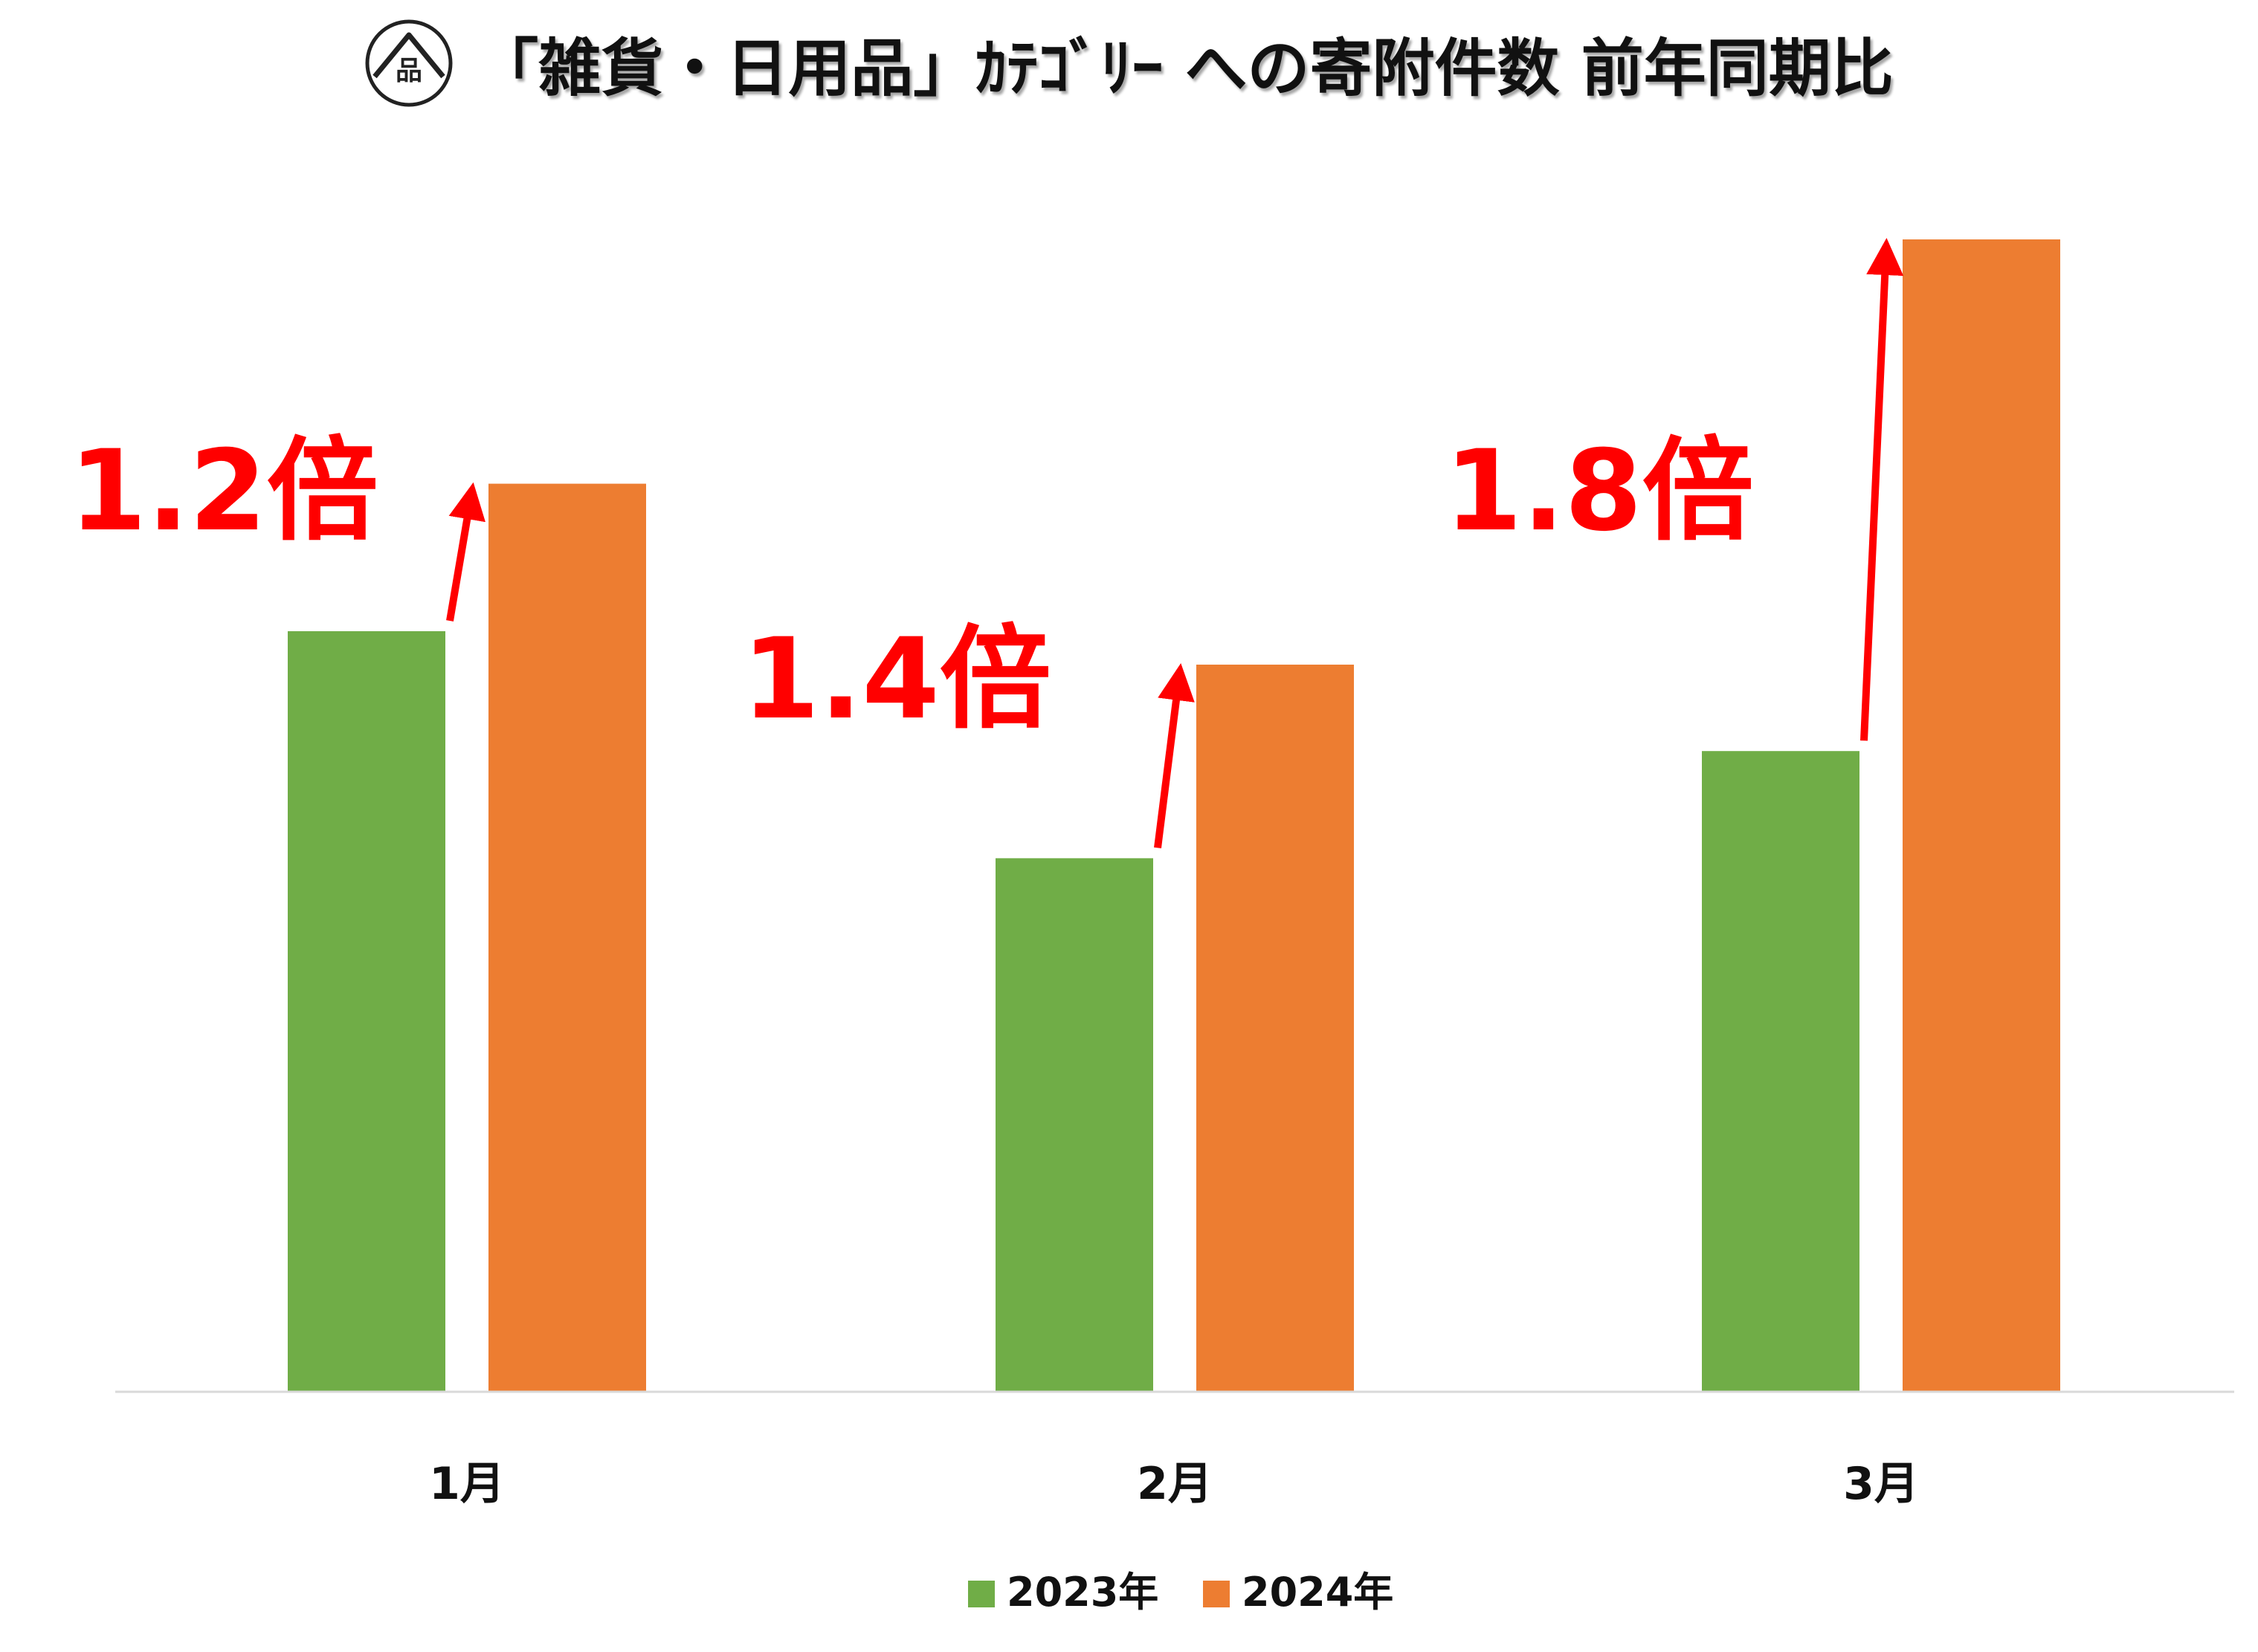  Describe the element at coordinates (1599, 491) in the screenshot. I see `growth-ratio-label-3: 1.8倍` at that location.